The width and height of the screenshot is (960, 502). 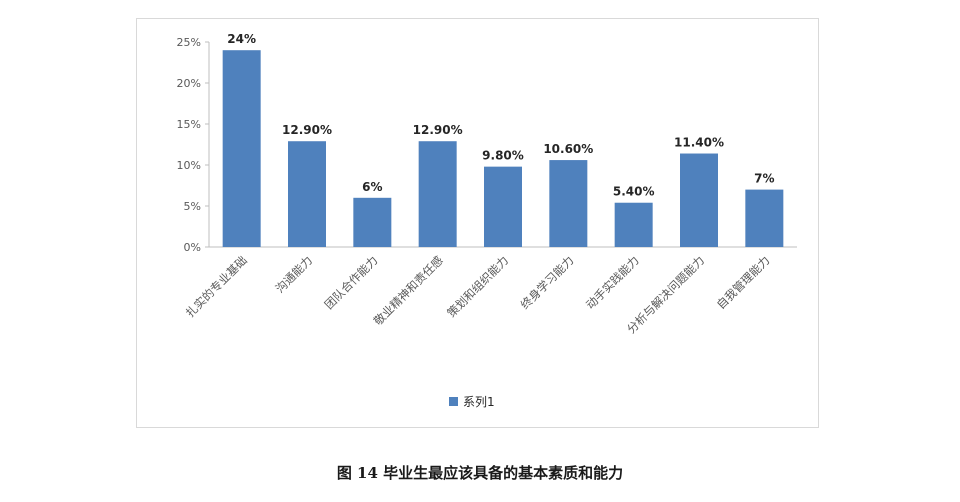 What do you see at coordinates (294, 274) in the screenshot?
I see `x-category-label: 沟通能力` at bounding box center [294, 274].